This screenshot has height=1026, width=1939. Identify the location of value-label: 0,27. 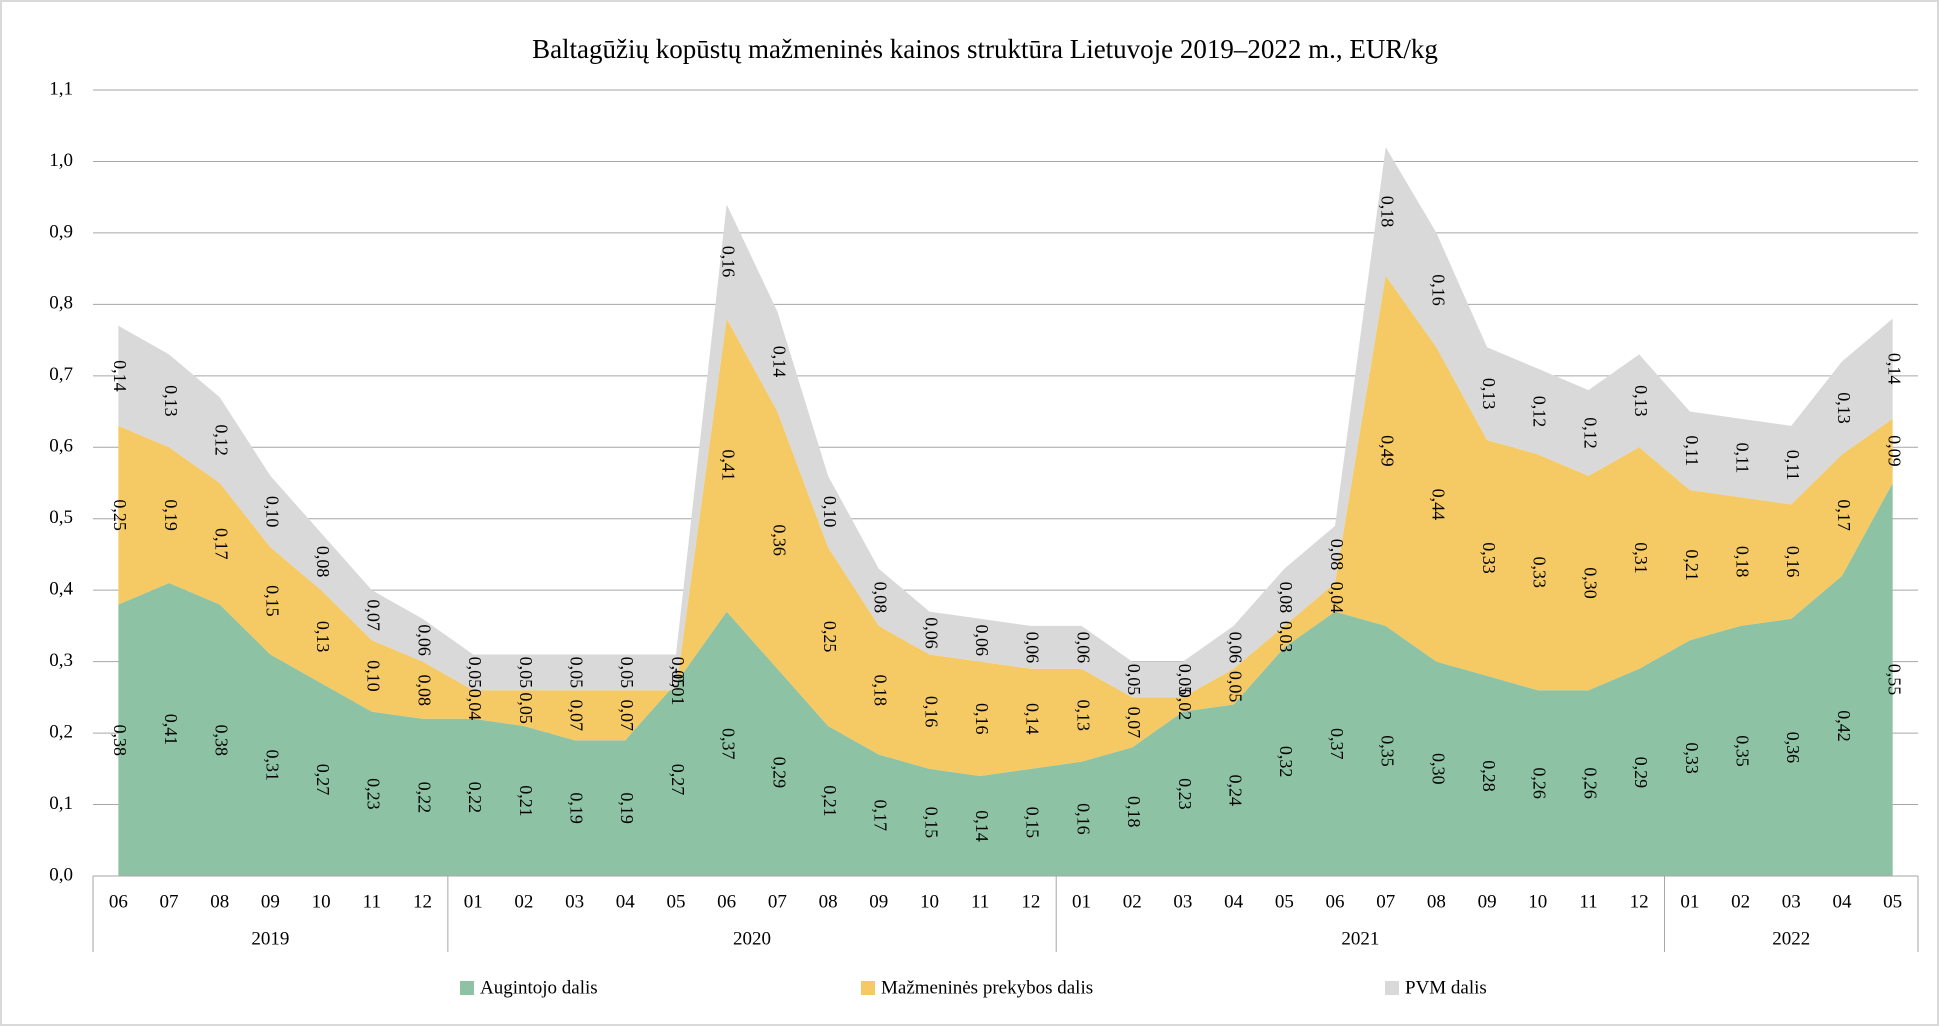
(678, 780).